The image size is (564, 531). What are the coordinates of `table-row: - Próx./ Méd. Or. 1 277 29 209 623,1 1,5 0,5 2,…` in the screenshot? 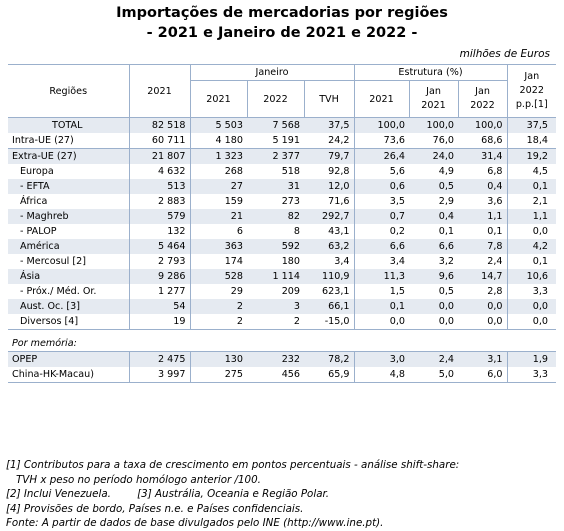 It's located at (282, 291).